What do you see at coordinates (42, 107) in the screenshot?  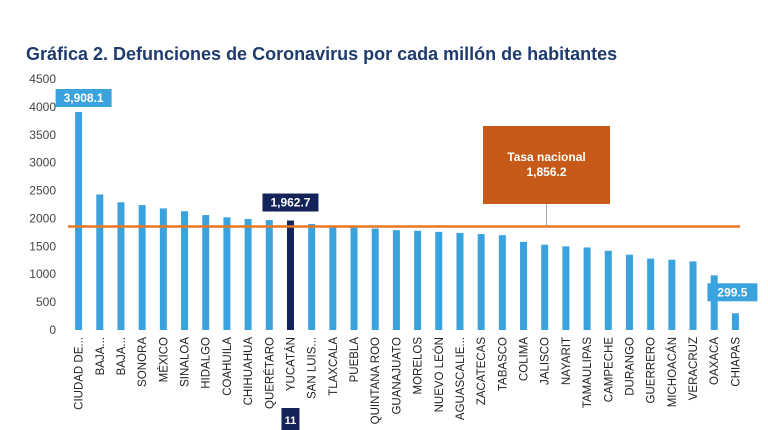 I see `y-tick-label: 4000` at bounding box center [42, 107].